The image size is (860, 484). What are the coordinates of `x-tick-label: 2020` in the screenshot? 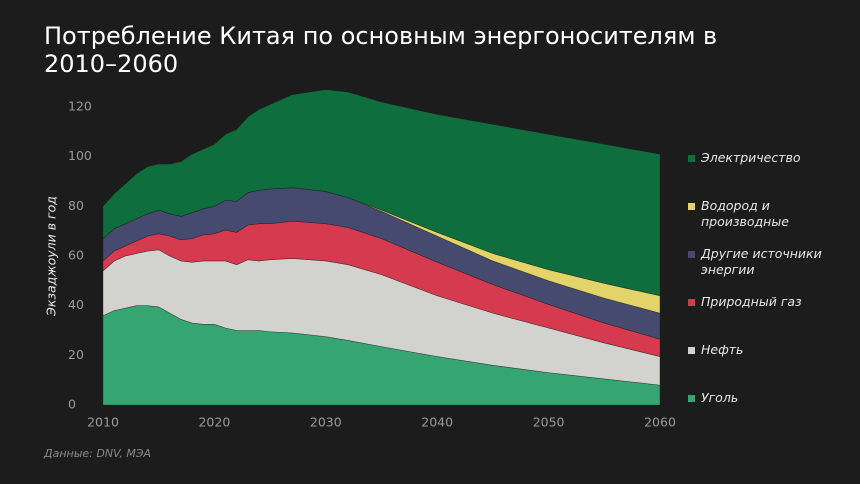 It's located at (214, 422).